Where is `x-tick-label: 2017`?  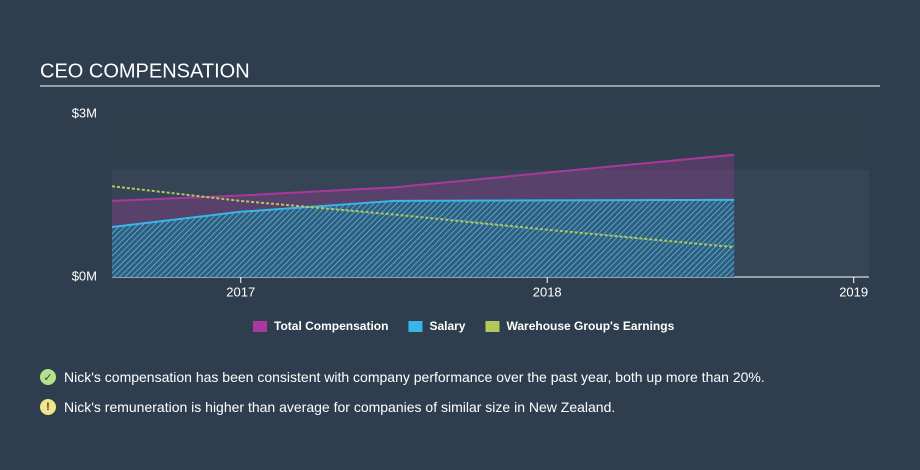
x-tick-label: 2017 is located at coordinates (240, 291).